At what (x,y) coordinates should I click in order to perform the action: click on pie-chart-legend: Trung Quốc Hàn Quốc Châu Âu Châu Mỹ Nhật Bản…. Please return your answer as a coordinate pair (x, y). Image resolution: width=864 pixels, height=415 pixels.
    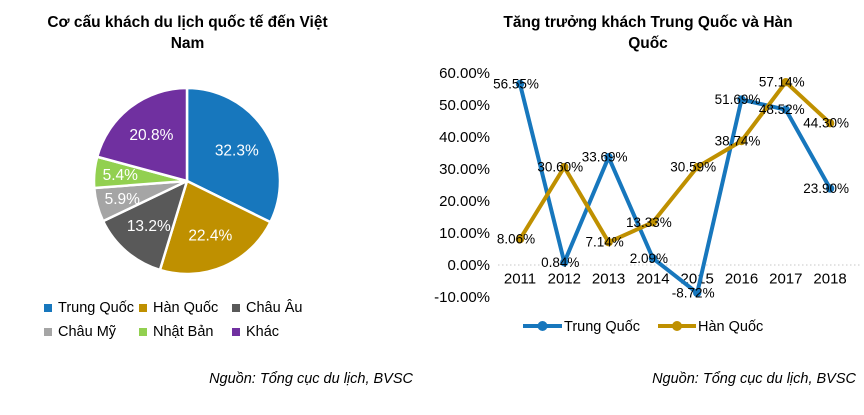
    Looking at the image, I should click on (216, 320).